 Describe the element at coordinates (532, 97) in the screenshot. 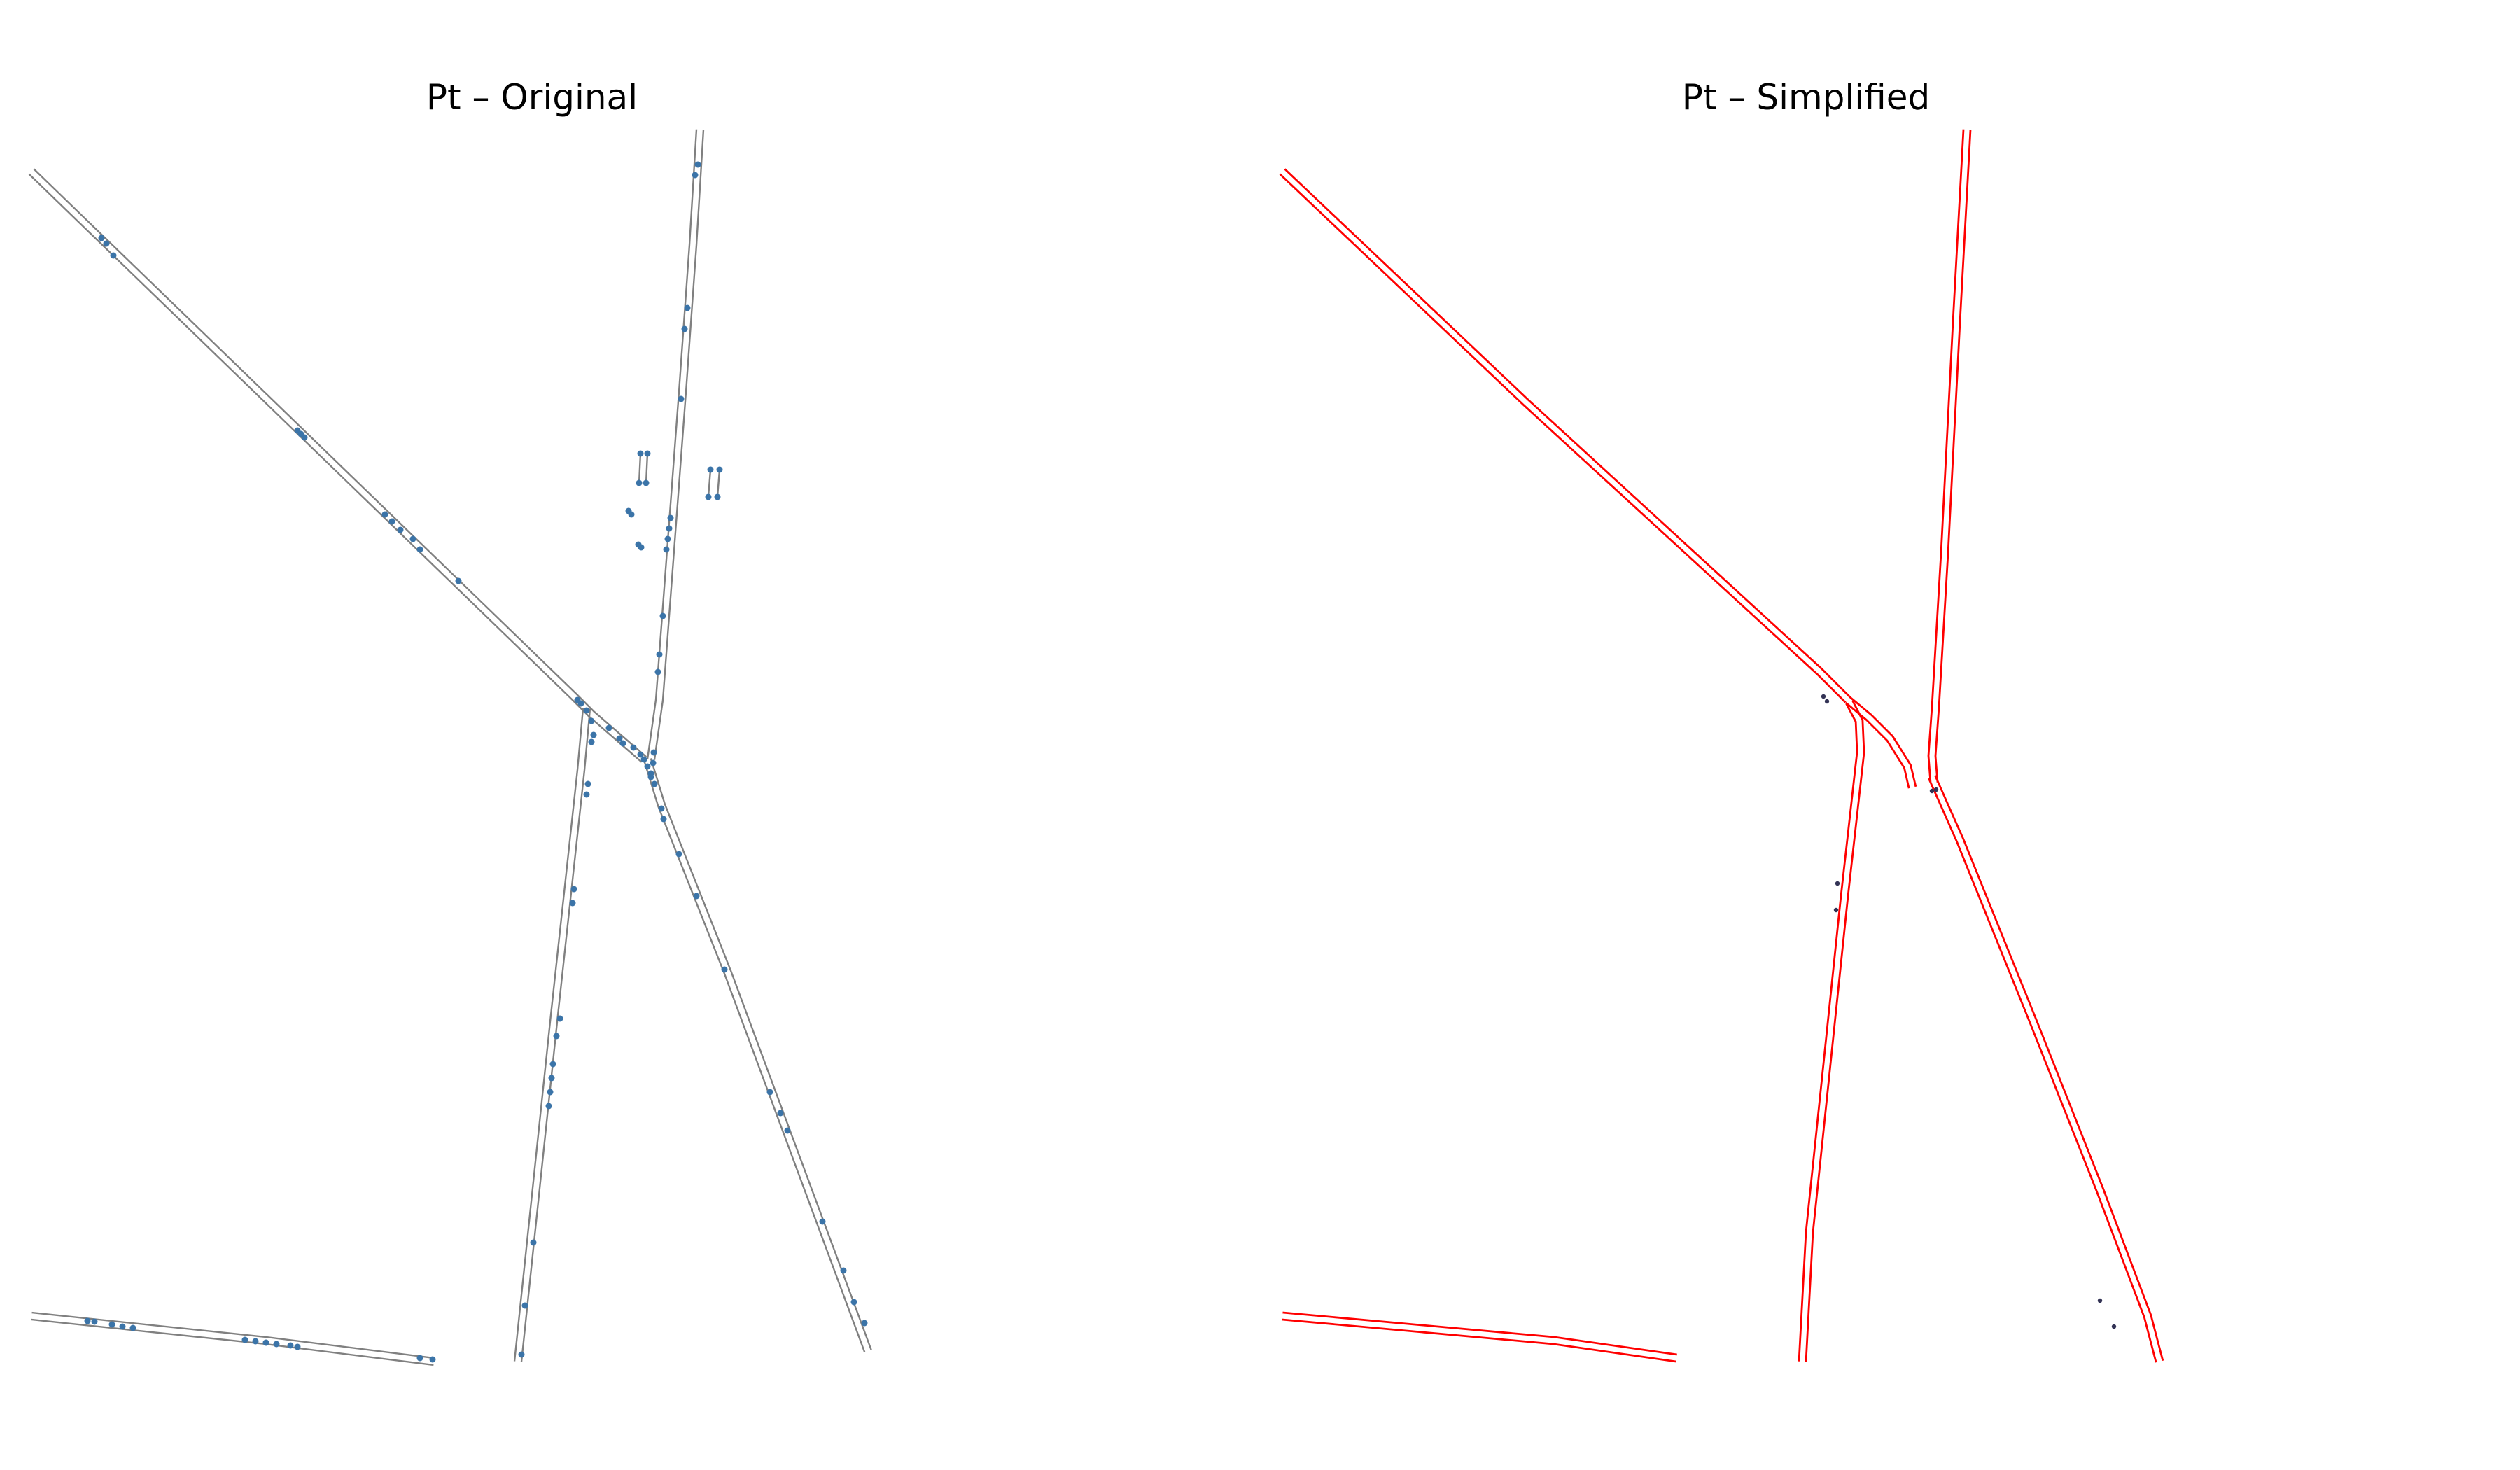

I see `panel-title-original: Pt – Original` at that location.